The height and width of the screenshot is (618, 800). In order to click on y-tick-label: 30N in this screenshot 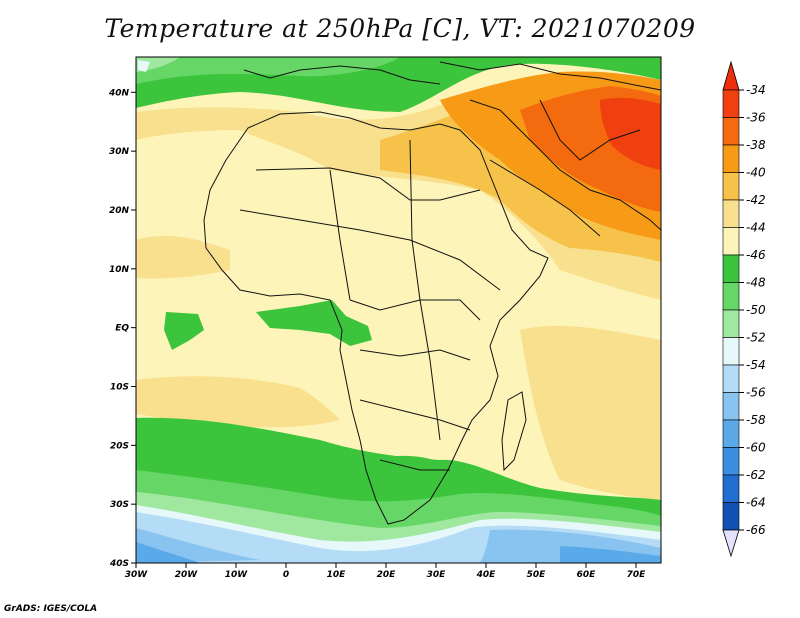, I will do `click(119, 152)`.